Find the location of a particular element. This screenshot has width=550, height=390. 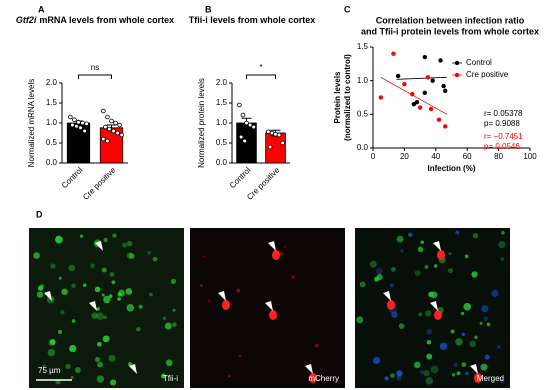

panel-letter: C is located at coordinates (347, 9).